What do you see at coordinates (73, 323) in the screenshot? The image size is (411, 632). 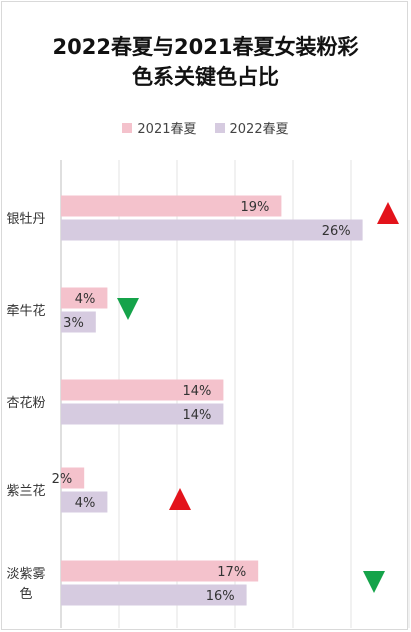 I see `data-label: 3%` at bounding box center [73, 323].